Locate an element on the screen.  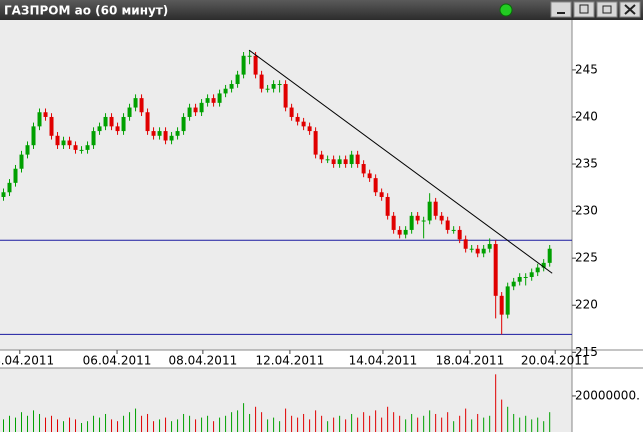
x-tick-label: 14.04.2011 is located at coordinates (383, 361).